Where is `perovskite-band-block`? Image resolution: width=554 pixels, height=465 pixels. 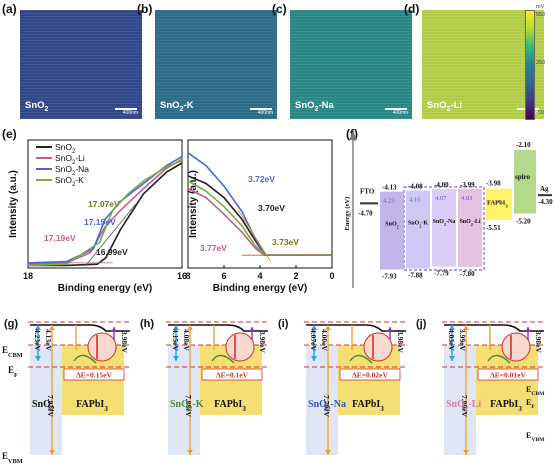 perovskite-band-block is located at coordinates (499, 204).